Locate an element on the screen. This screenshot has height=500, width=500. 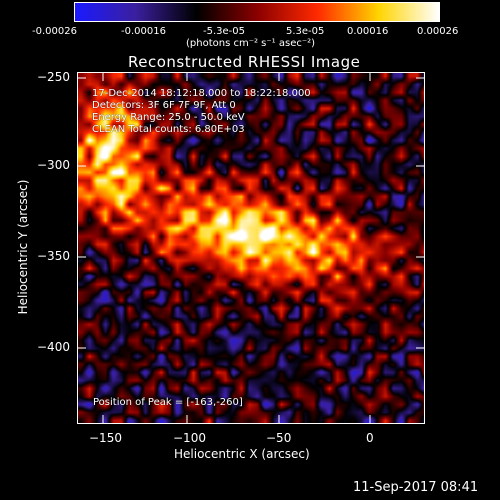
y-tick-label: −300 is located at coordinates (53, 165).